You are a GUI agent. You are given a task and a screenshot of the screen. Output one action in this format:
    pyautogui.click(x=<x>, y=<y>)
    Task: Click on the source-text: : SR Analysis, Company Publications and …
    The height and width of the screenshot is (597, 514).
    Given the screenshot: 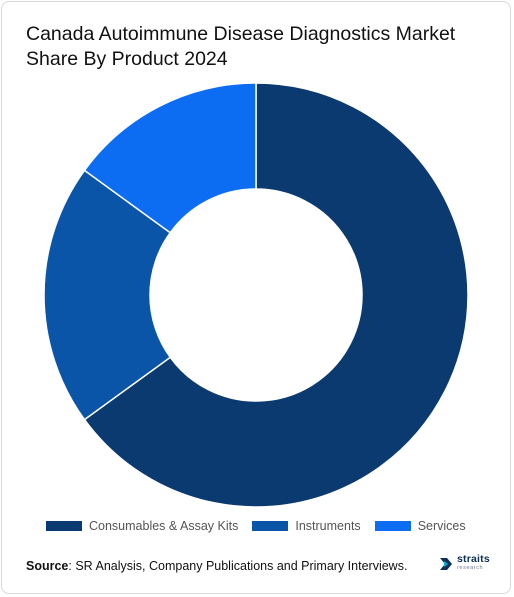 What is the action you would take?
    pyautogui.click(x=238, y=566)
    